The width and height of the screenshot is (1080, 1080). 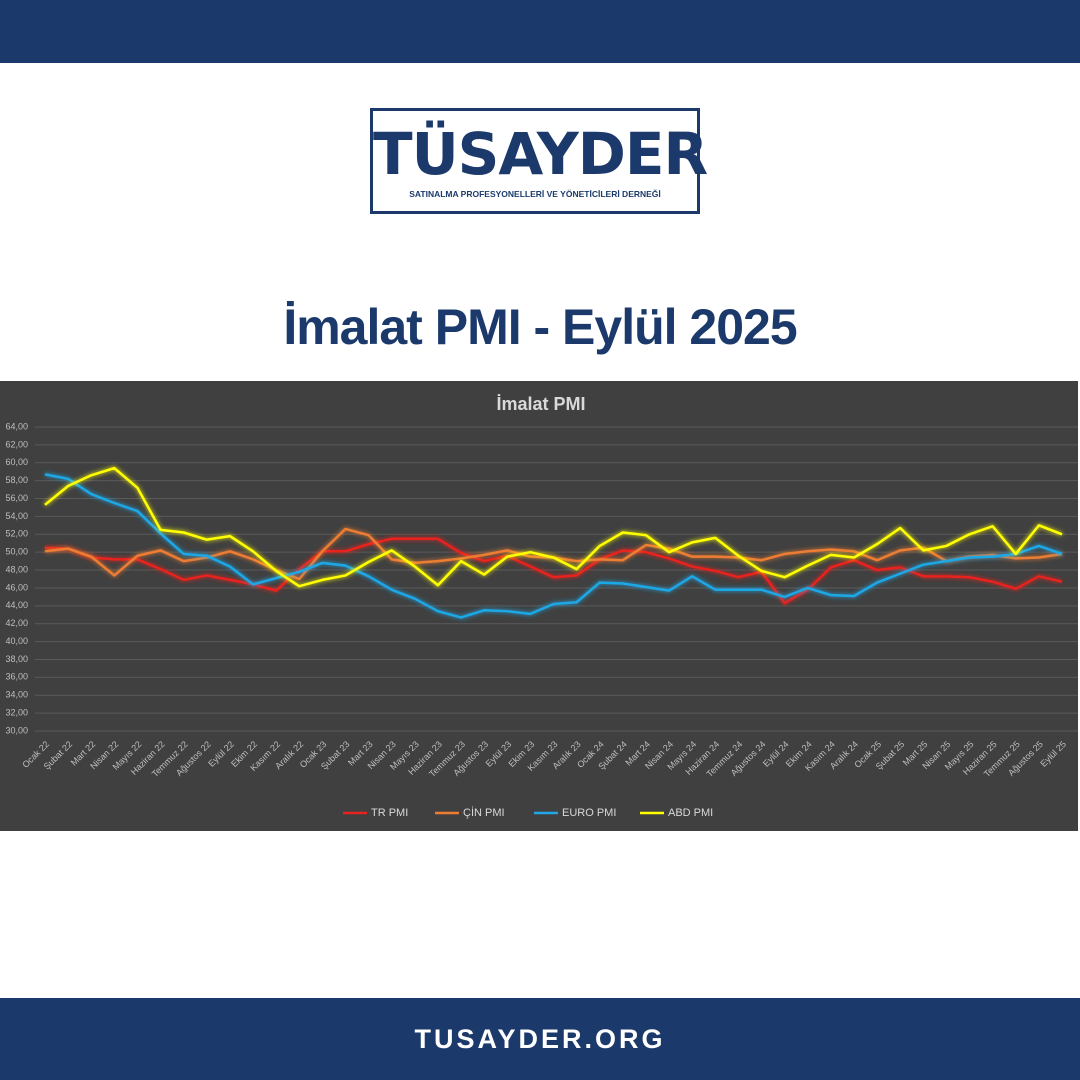 I want to click on website: TUSAYDER.ORG, so click(x=540, y=1039).